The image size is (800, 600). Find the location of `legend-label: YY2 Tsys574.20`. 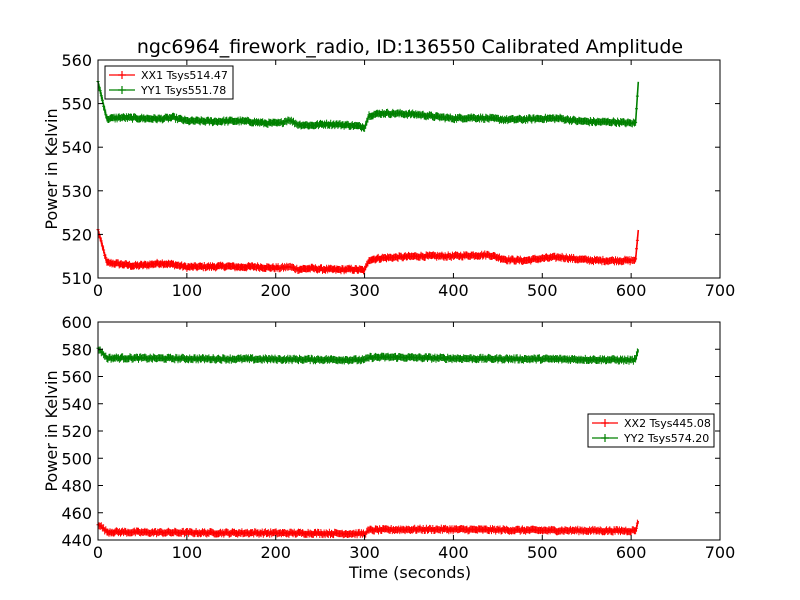

legend-label: YY2 Tsys574.20 is located at coordinates (666, 438).